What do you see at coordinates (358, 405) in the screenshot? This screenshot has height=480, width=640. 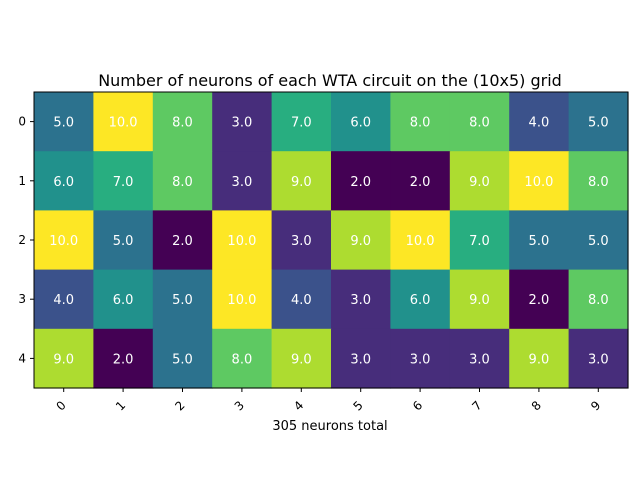 I see `x-tick-label: 5` at bounding box center [358, 405].